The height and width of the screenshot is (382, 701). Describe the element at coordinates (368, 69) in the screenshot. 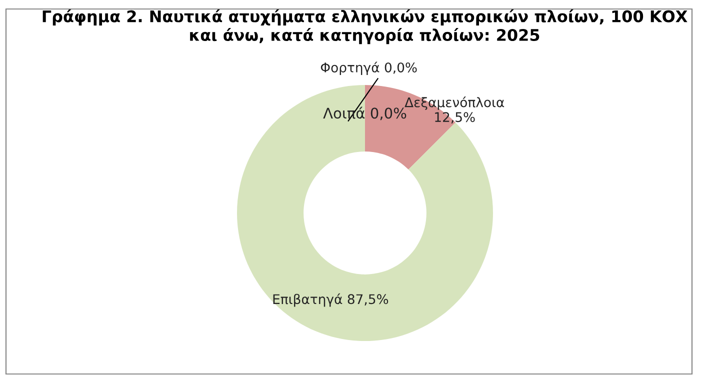

I see `category-label: Φορτηγά 0,0%` at that location.